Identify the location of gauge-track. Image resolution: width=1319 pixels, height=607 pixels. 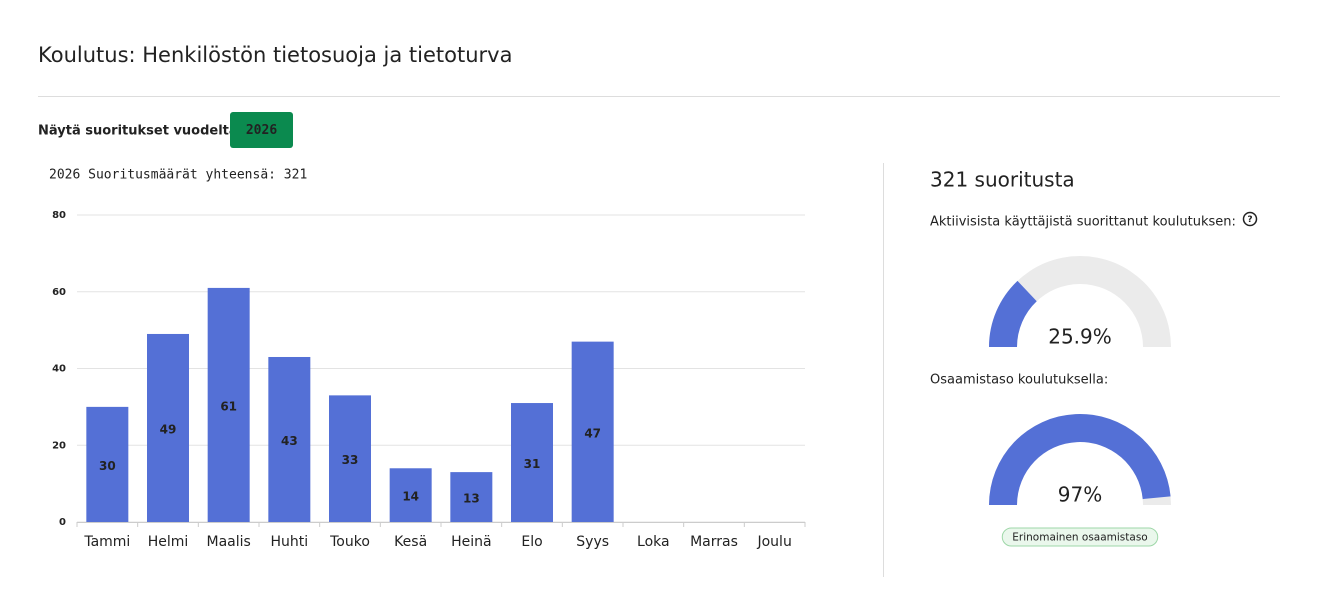
(1080, 301).